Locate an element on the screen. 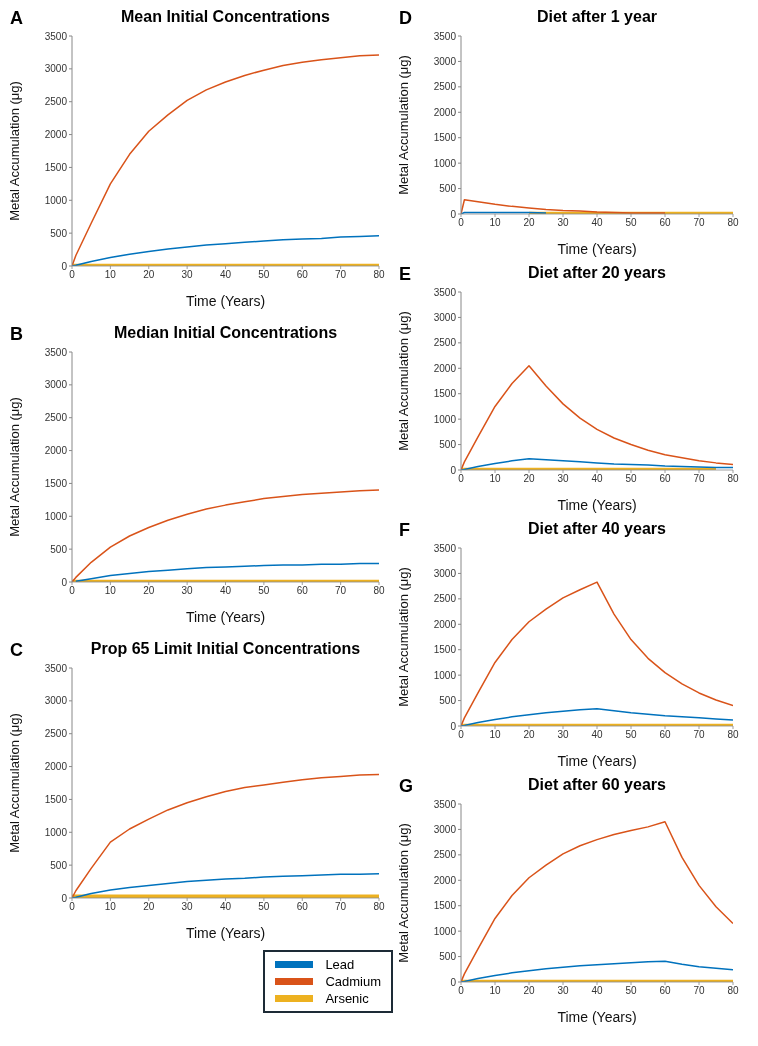 The image size is (758, 1046). chart-title: Prop 65 Limit Initial Concentrations is located at coordinates (225, 648).